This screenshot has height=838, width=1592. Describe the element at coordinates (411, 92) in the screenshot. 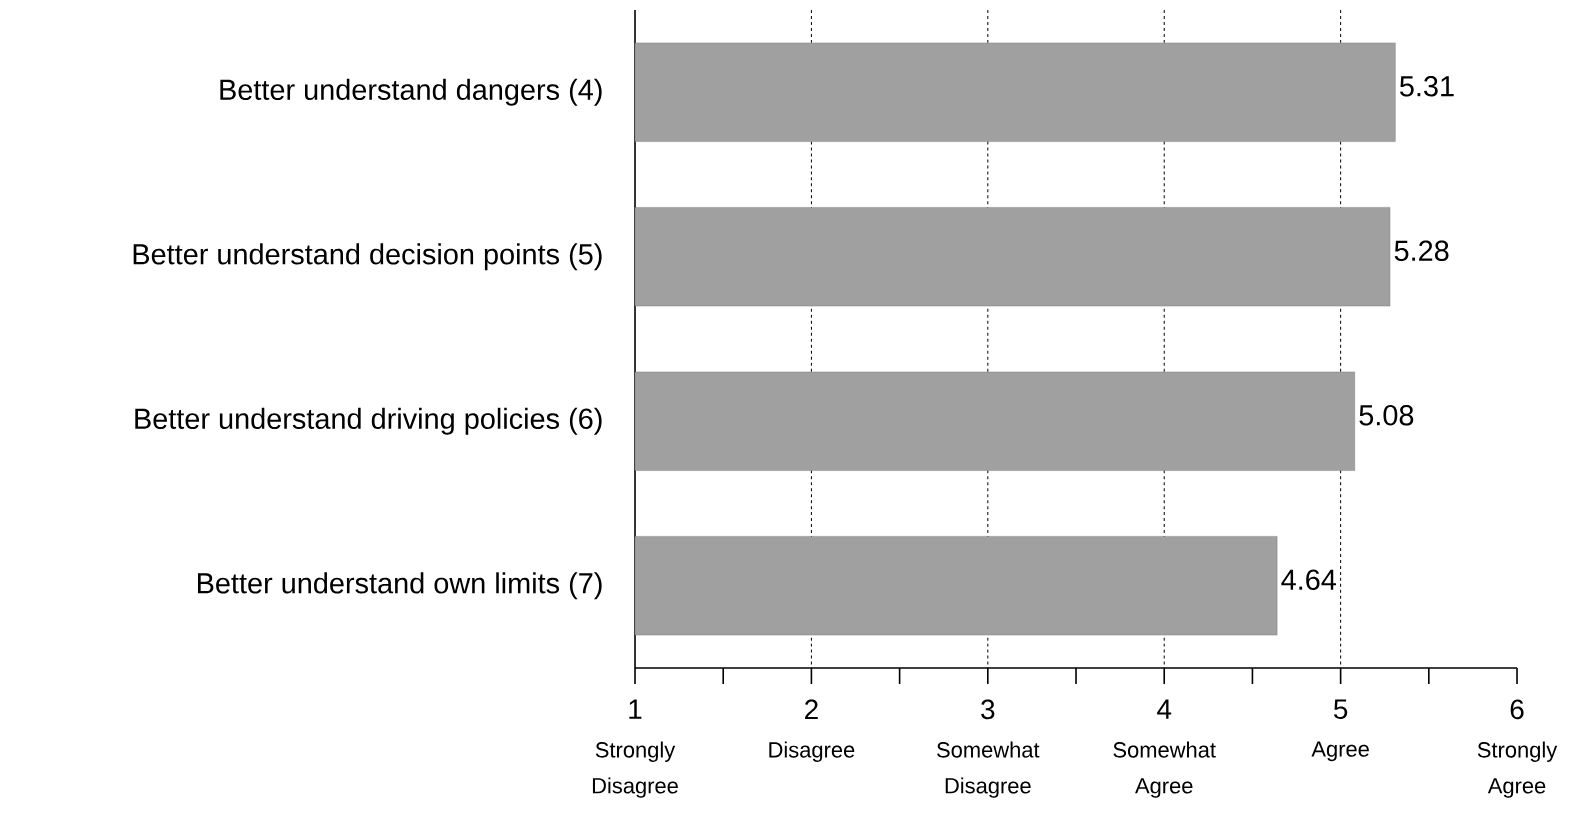

I see `y-tick-label: Better understand dangers (4)` at that location.